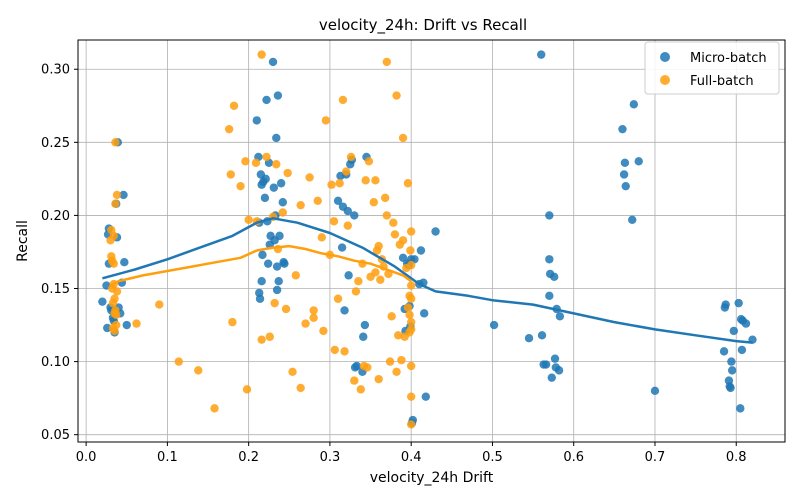 This screenshot has width=800, height=500. What do you see at coordinates (55, 362) in the screenshot?
I see `y-tick-label: 0.10` at bounding box center [55, 362].